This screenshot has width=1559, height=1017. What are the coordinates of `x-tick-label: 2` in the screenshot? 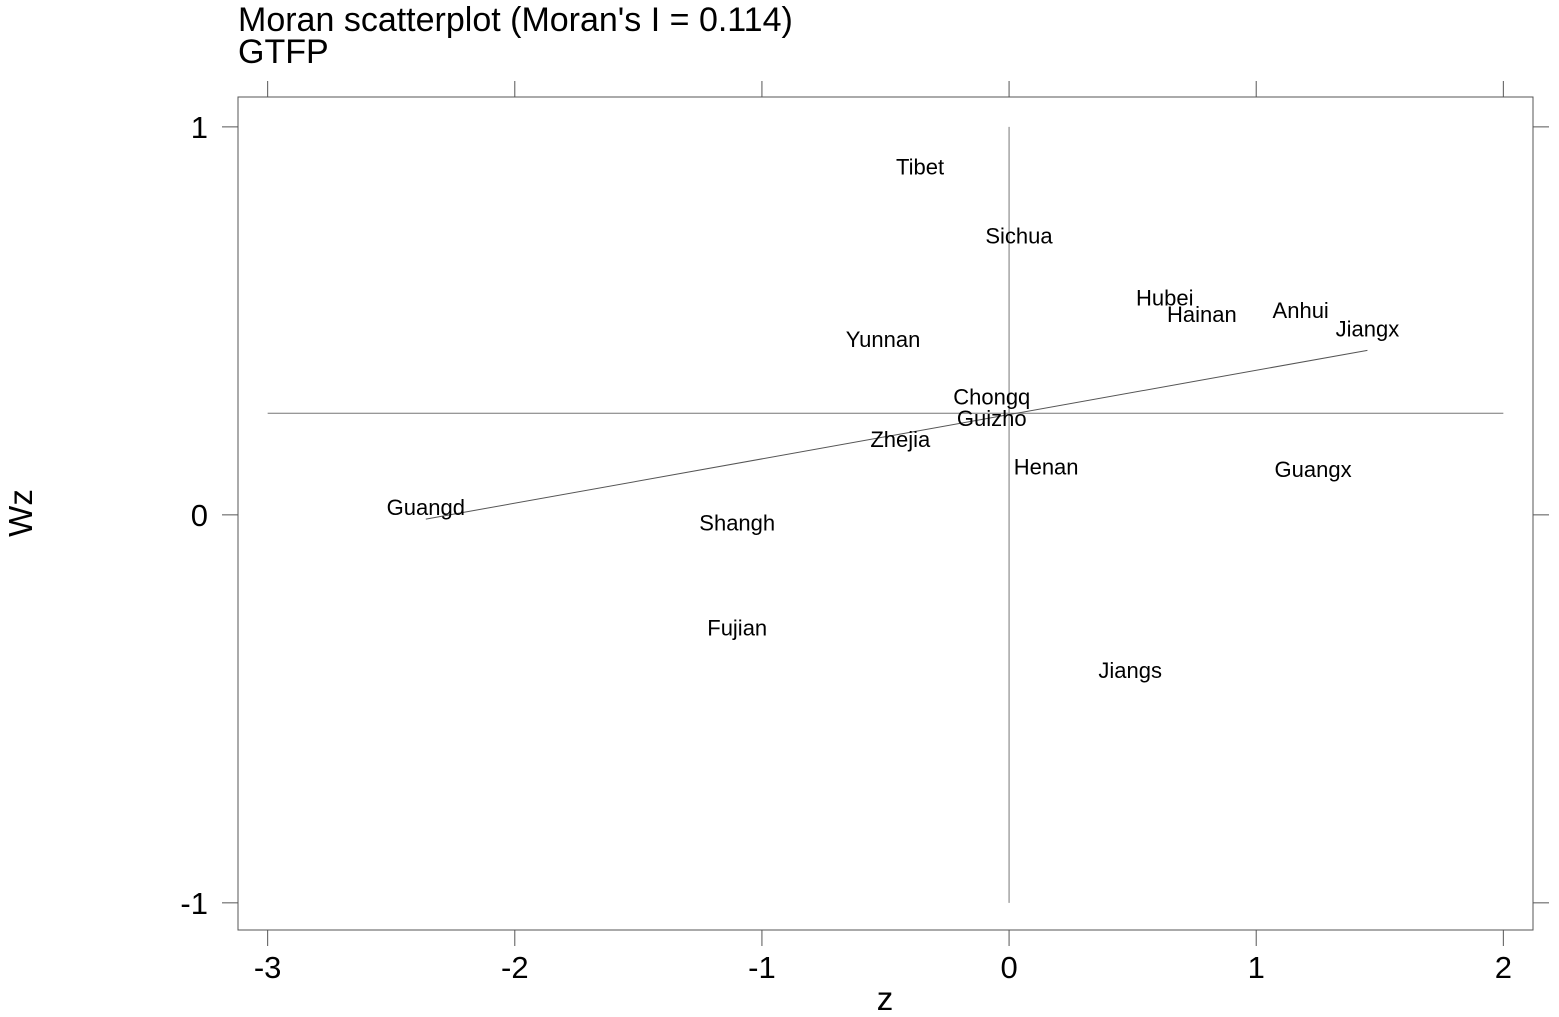 It's located at (1503, 967).